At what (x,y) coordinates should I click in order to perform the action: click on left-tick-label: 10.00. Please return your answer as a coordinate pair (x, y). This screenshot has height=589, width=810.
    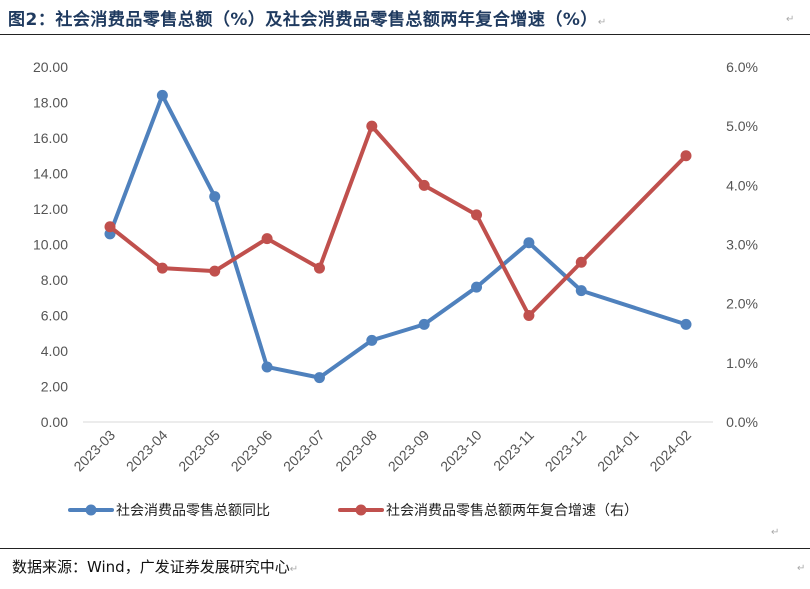
    Looking at the image, I should click on (50, 245).